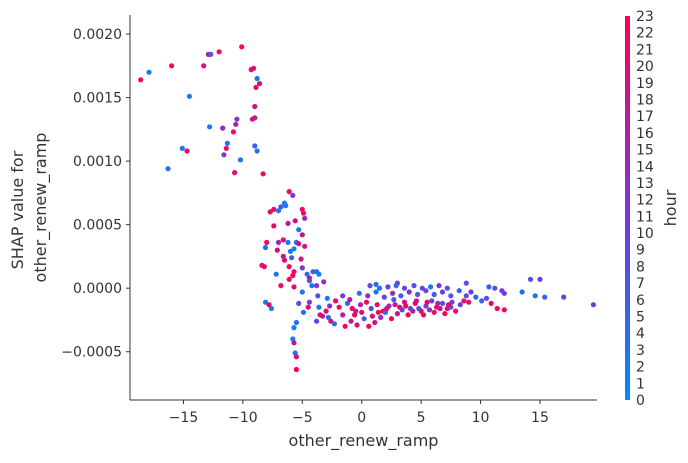  Describe the element at coordinates (645, 201) in the screenshot. I see `colorbar-tick-label: 12` at that location.